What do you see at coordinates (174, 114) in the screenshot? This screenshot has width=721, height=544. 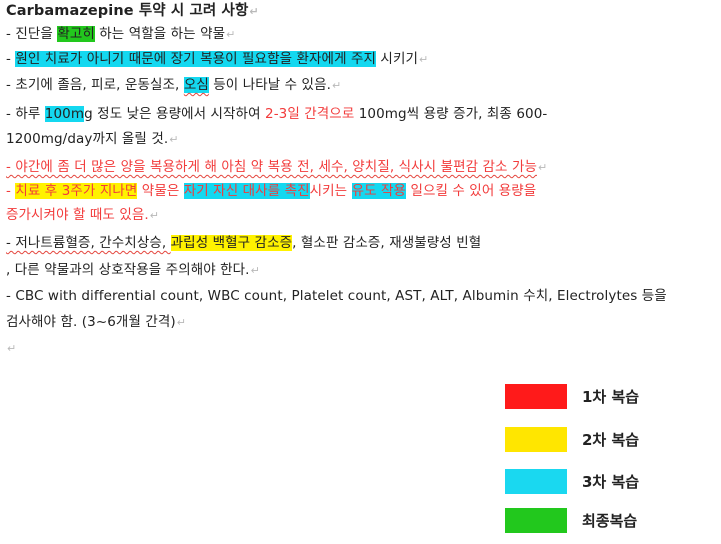 I see `text-run: g 정도 낮은 용량에서 시작하여` at bounding box center [174, 114].